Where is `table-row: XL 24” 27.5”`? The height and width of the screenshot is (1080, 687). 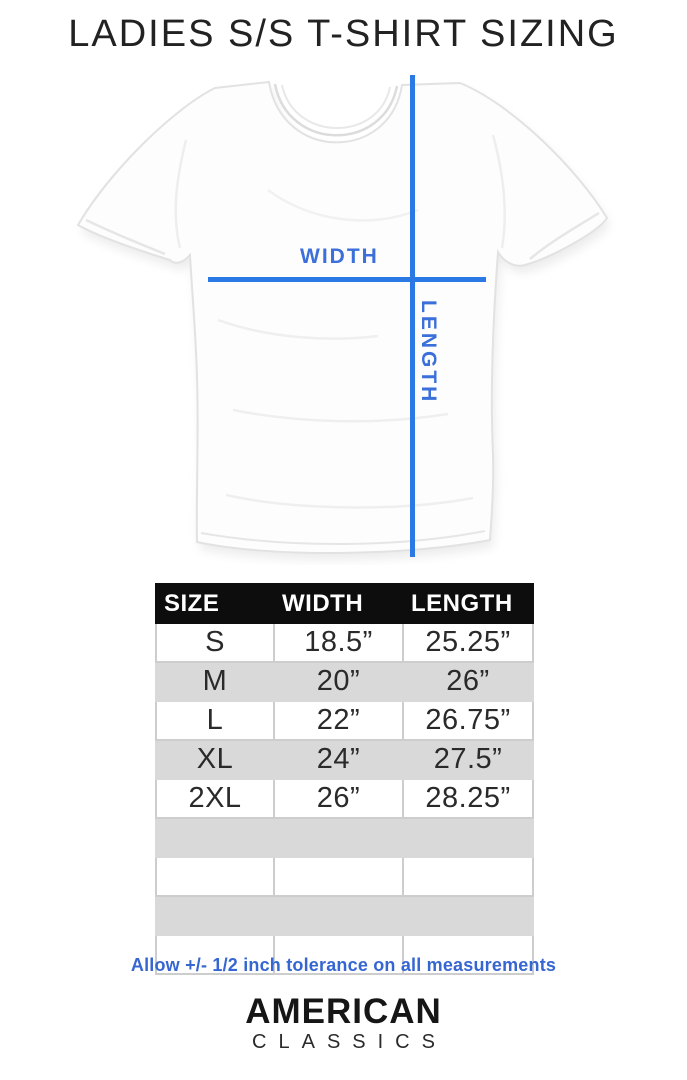
table-row: XL 24” 27.5” is located at coordinates (344, 759).